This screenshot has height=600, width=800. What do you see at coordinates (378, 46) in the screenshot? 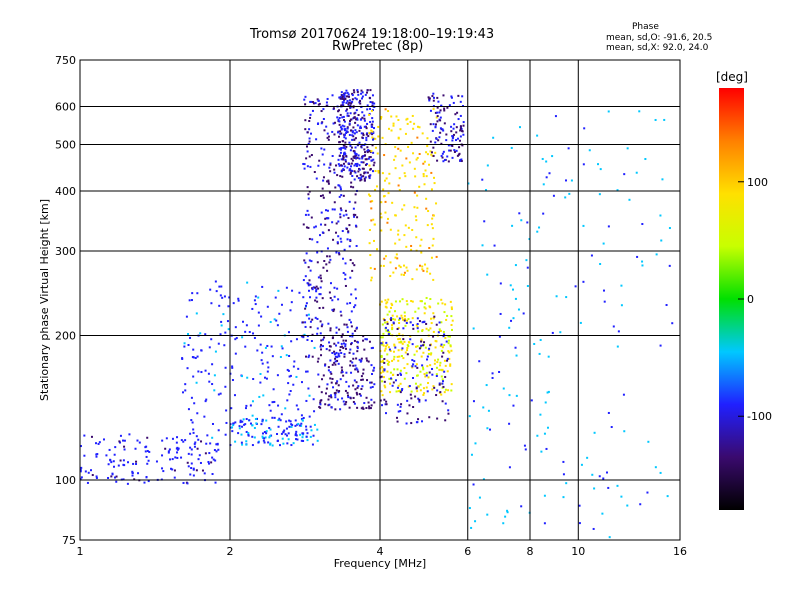
I see `chart-subtitle: RwPretec (8p)` at bounding box center [378, 46].